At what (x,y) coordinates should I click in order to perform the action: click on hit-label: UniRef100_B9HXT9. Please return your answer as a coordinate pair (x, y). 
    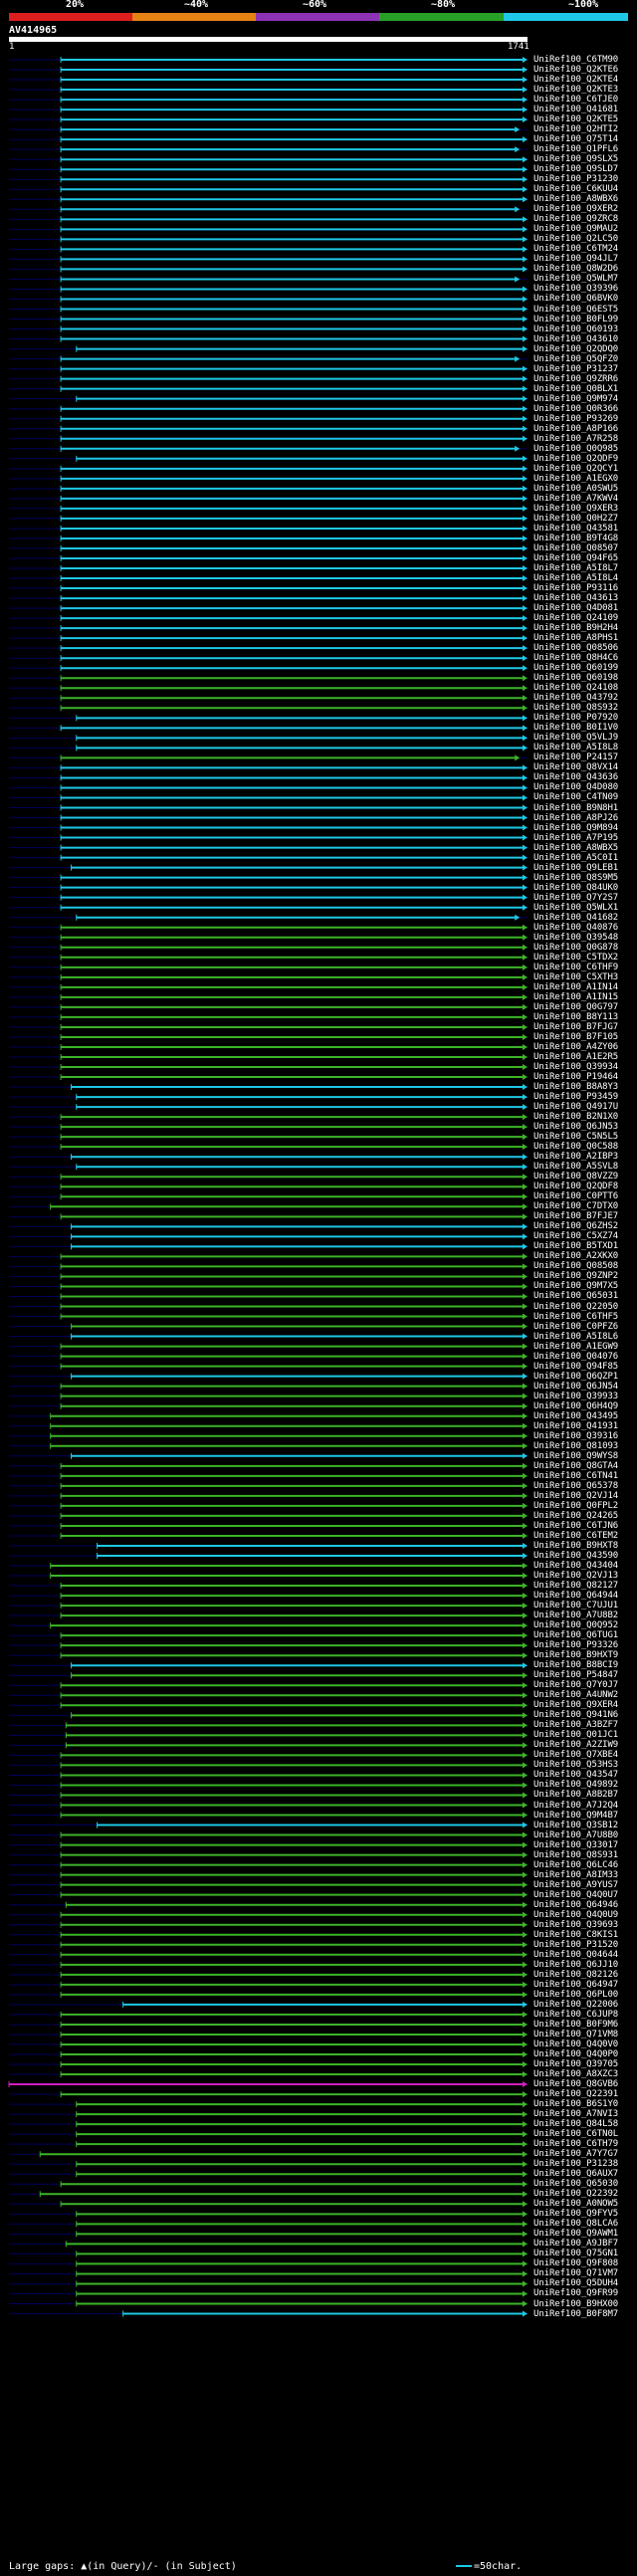
    Looking at the image, I should click on (576, 1655).